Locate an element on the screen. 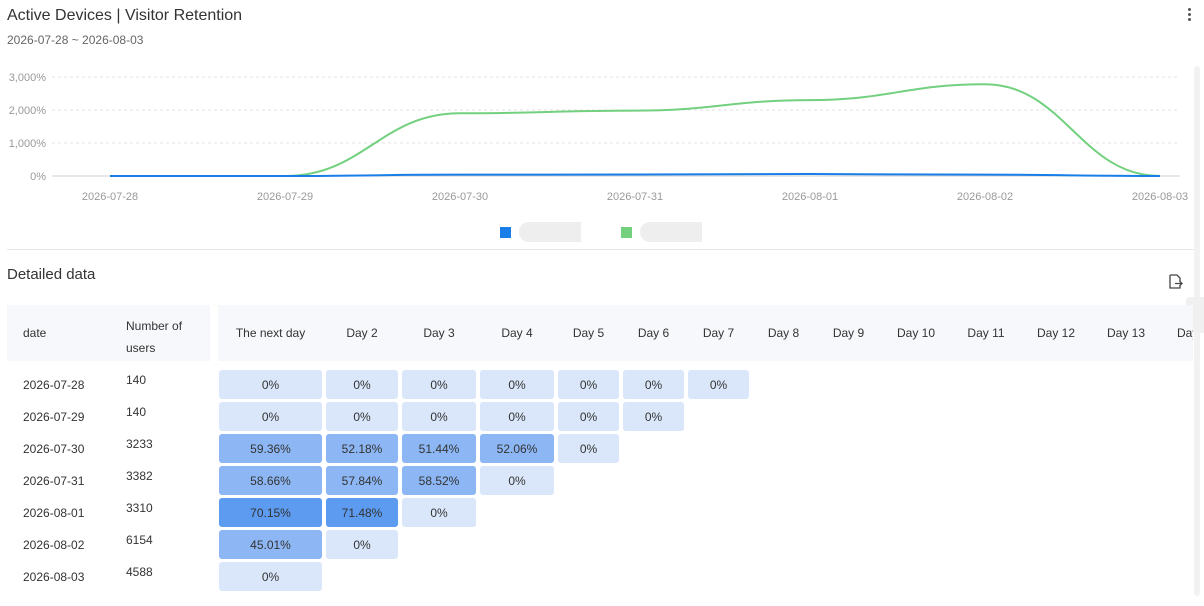 This screenshot has width=1204, height=606. column-header-day: Day 2 is located at coordinates (362, 333).